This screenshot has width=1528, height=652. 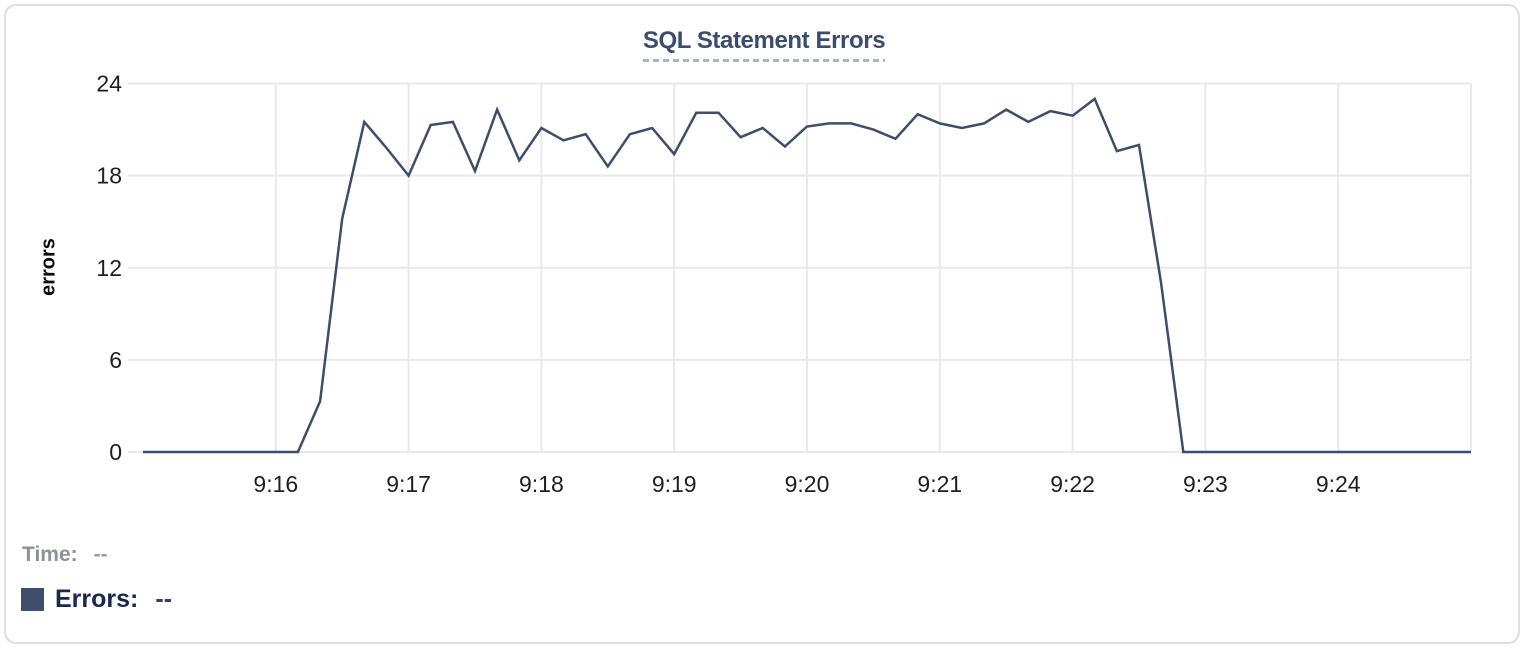 I want to click on legend-time-value: --, so click(x=100, y=554).